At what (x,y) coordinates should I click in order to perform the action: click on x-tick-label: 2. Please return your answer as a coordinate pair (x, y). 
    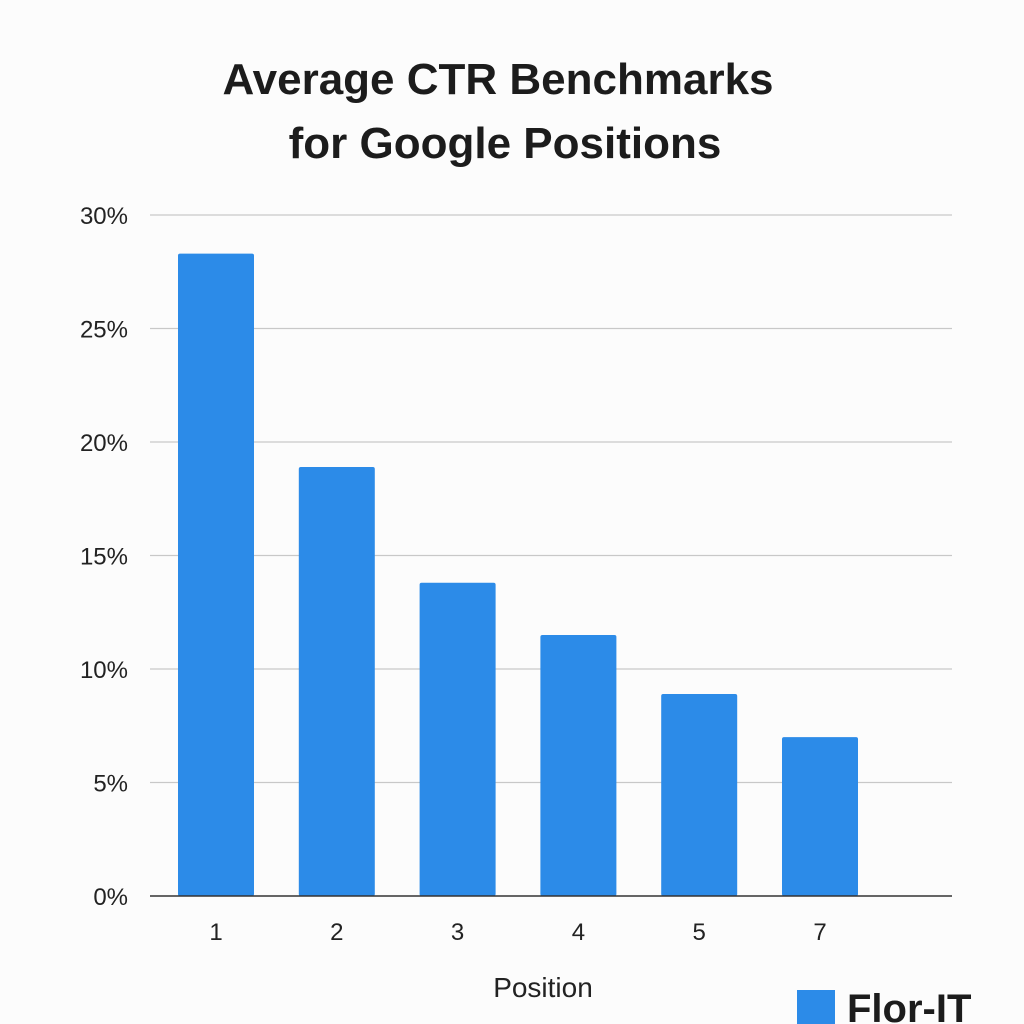
    Looking at the image, I should click on (336, 932).